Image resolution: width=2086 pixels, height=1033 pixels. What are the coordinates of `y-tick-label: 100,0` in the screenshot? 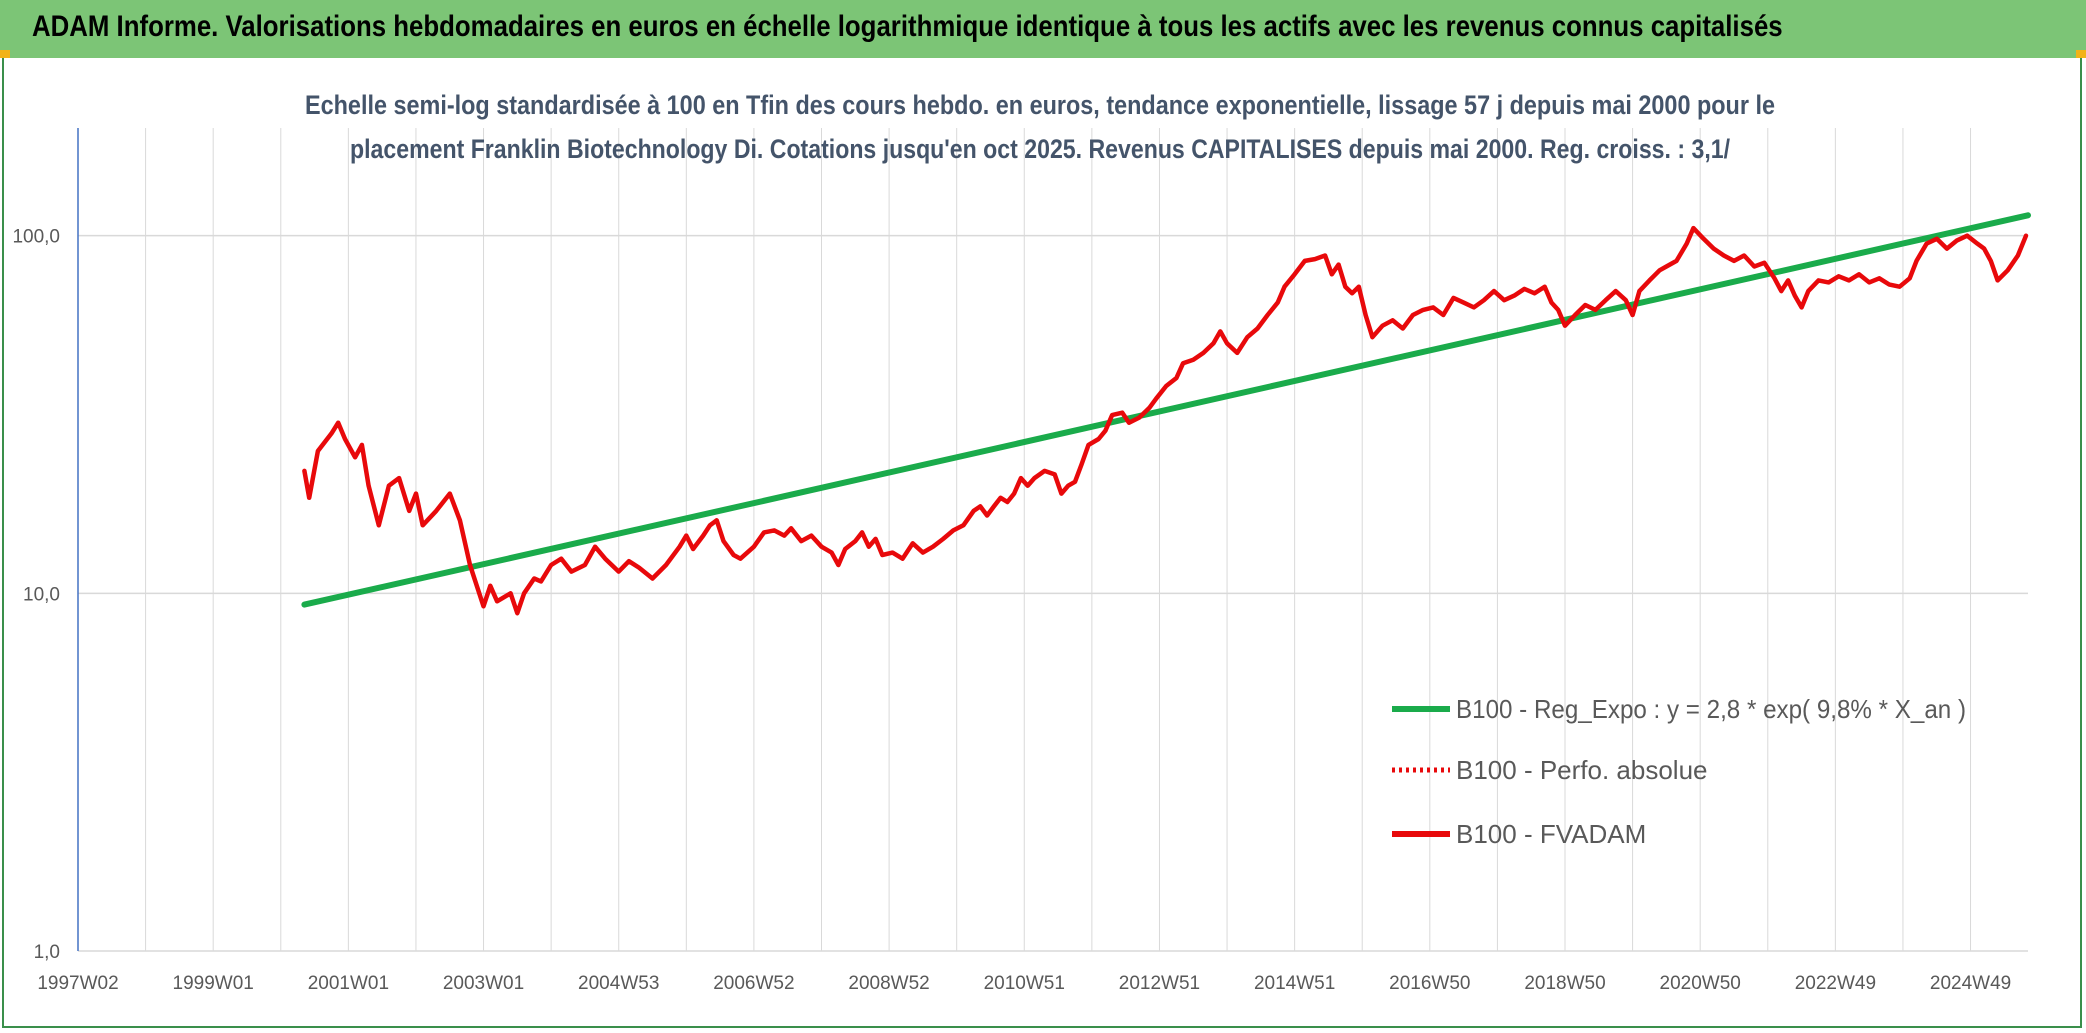 It's located at (36, 237).